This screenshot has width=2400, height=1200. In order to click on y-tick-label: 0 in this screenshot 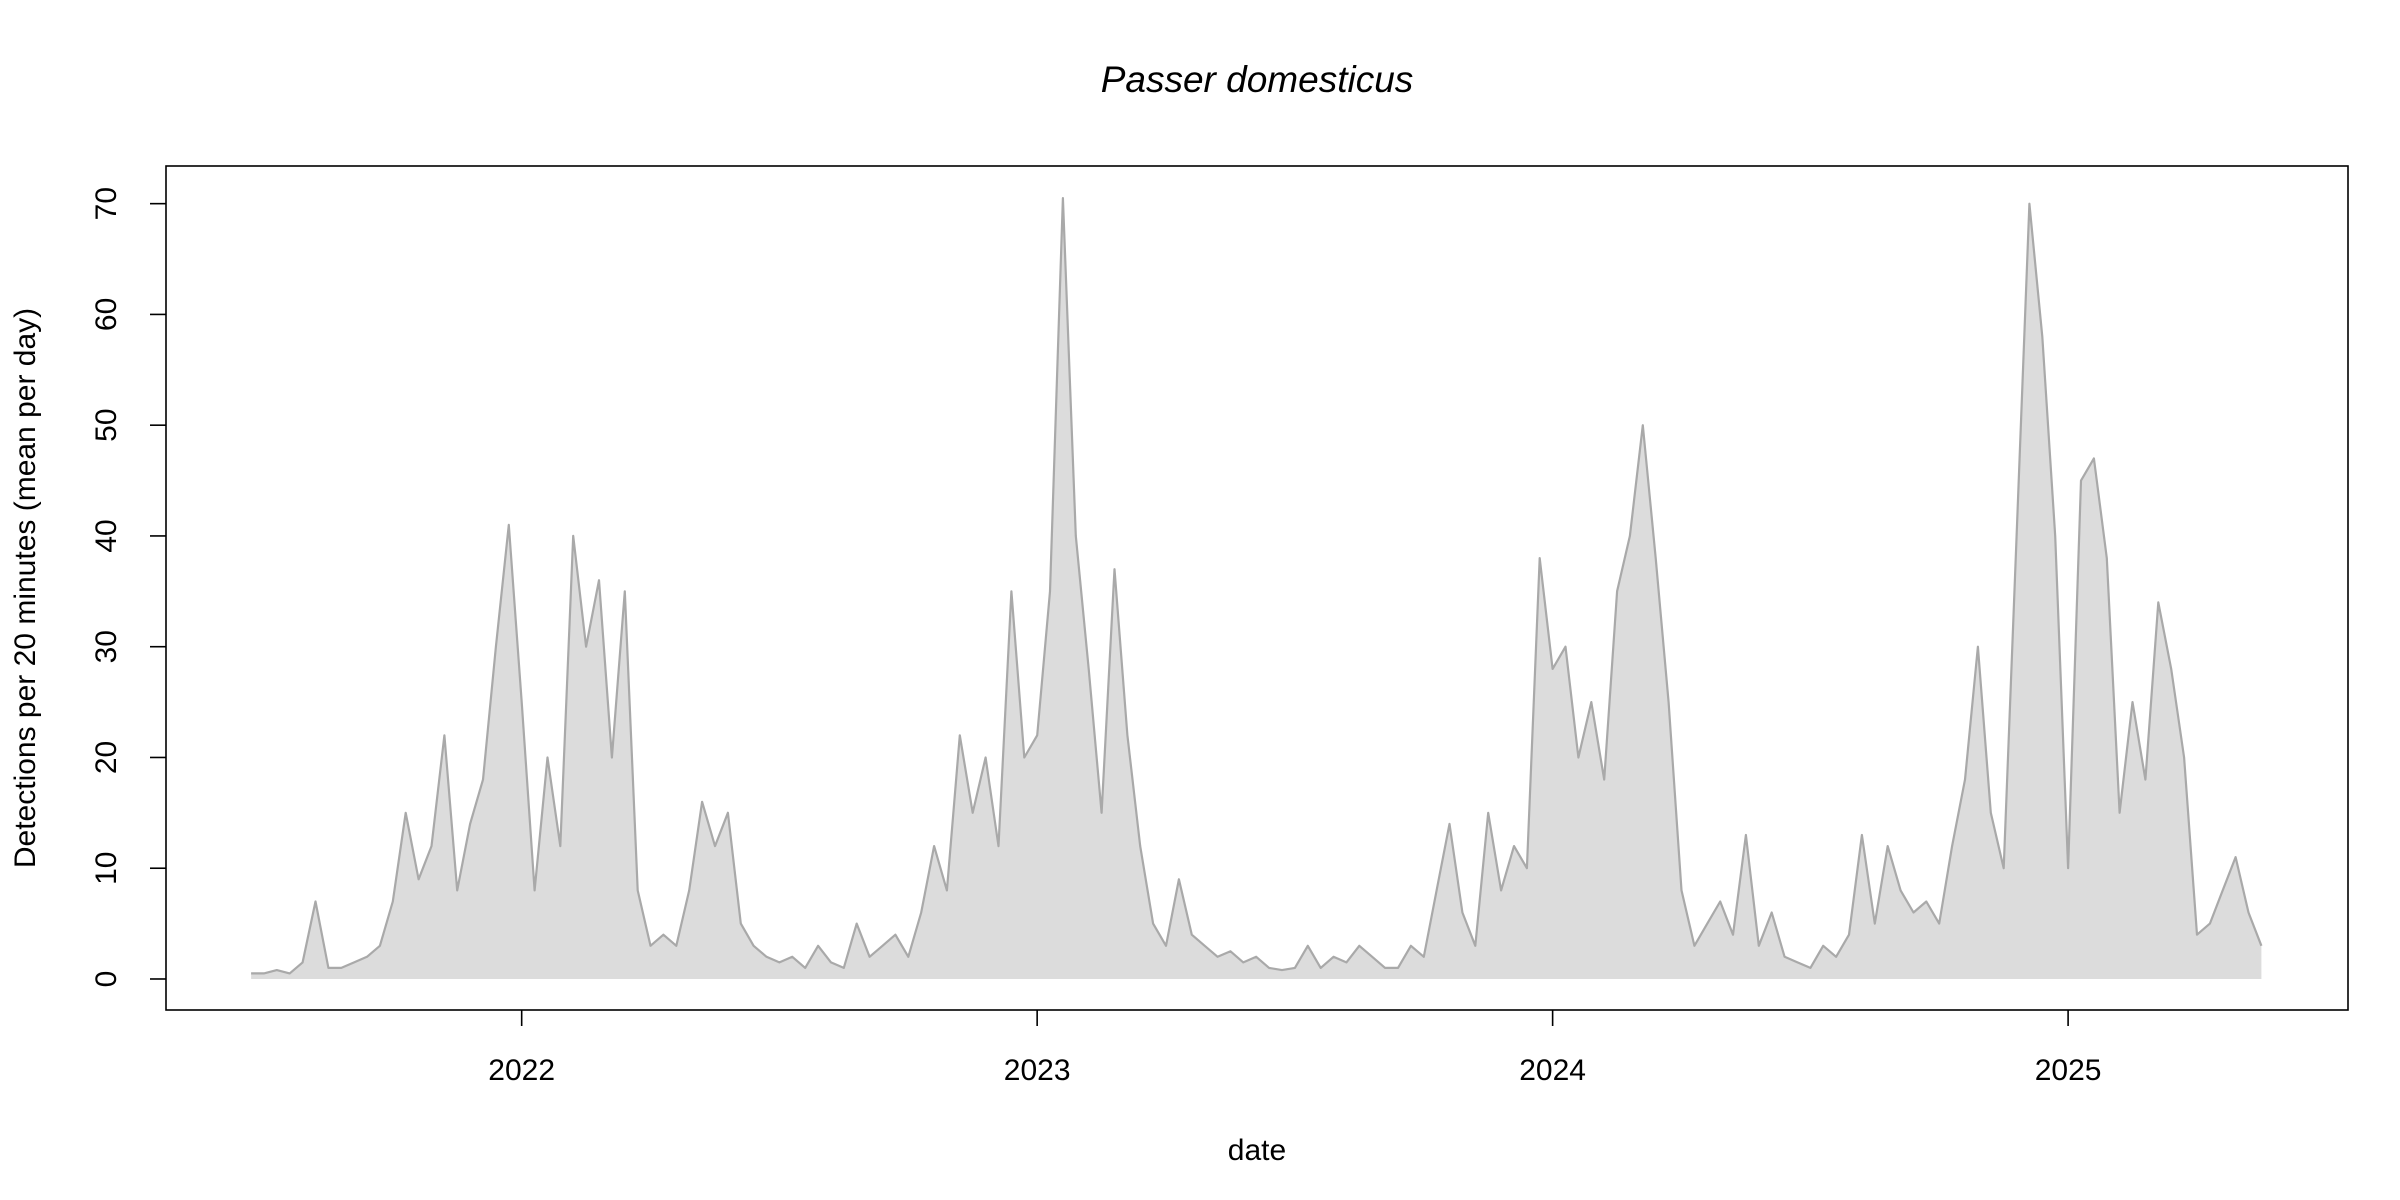, I will do `click(106, 979)`.